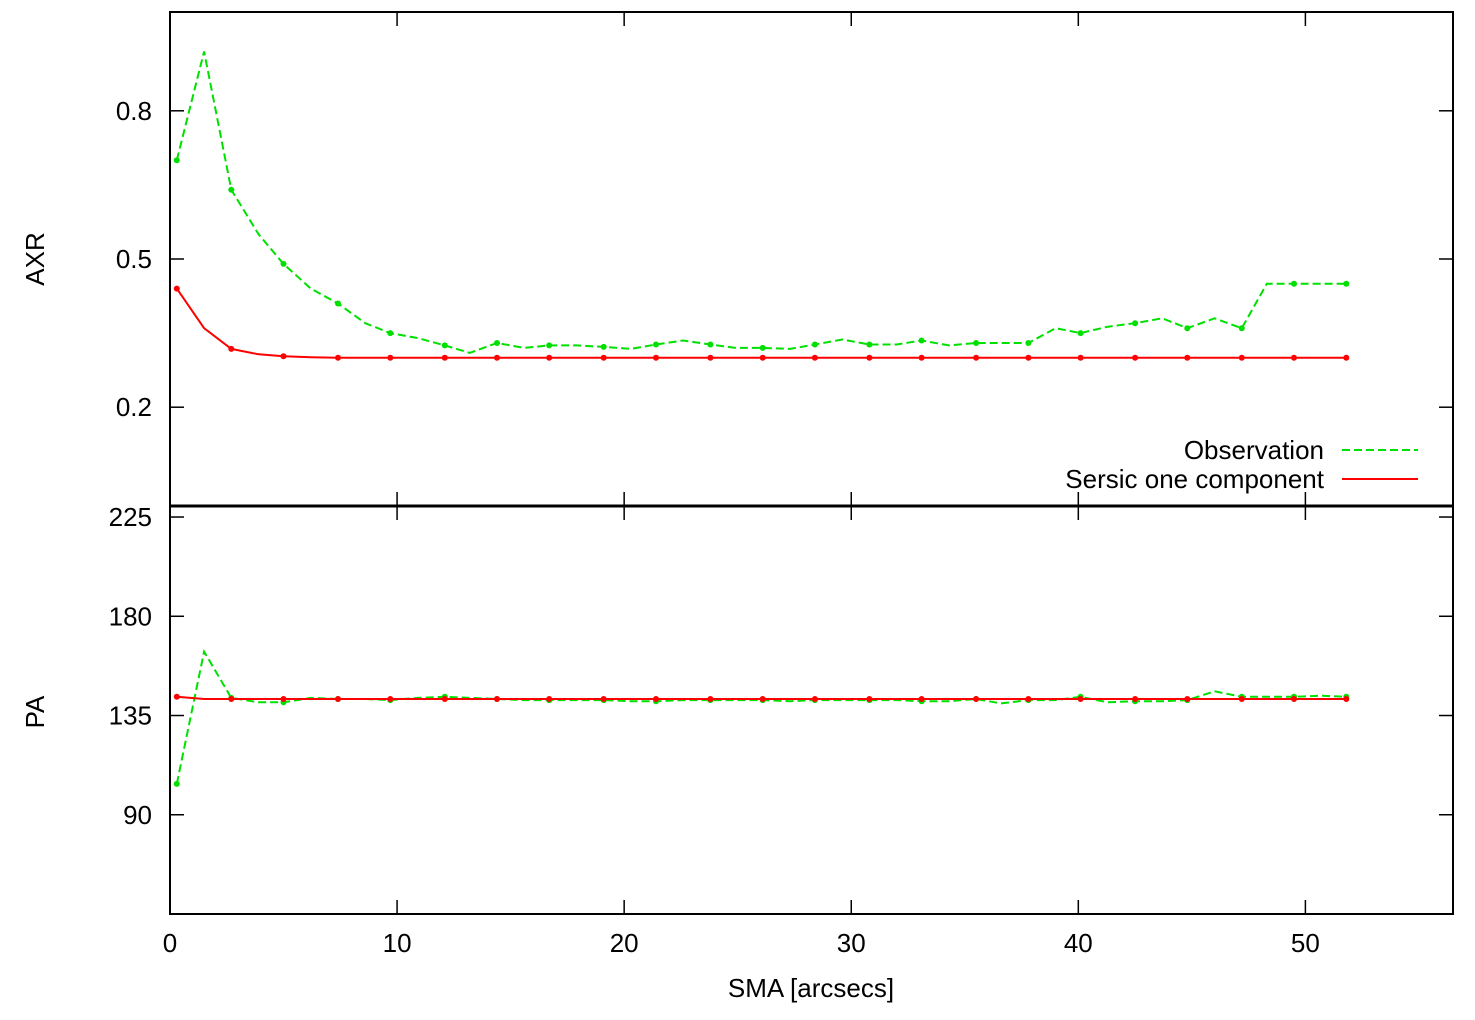  Describe the element at coordinates (176, 783) in the screenshot. I see `bottom-data-point-observation` at that location.